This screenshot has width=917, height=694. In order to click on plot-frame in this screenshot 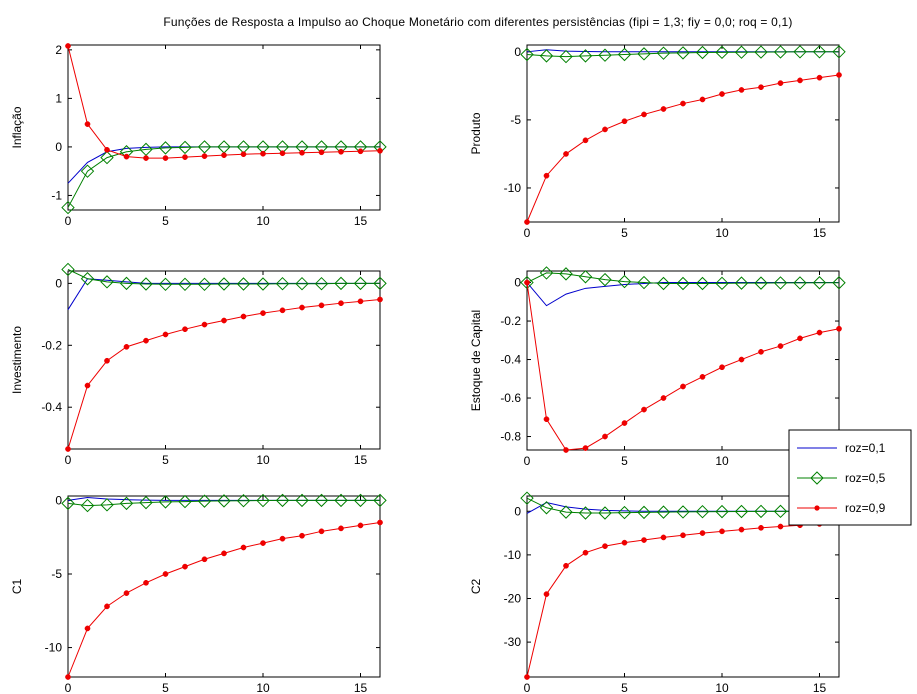, I will do `click(683, 586)`.